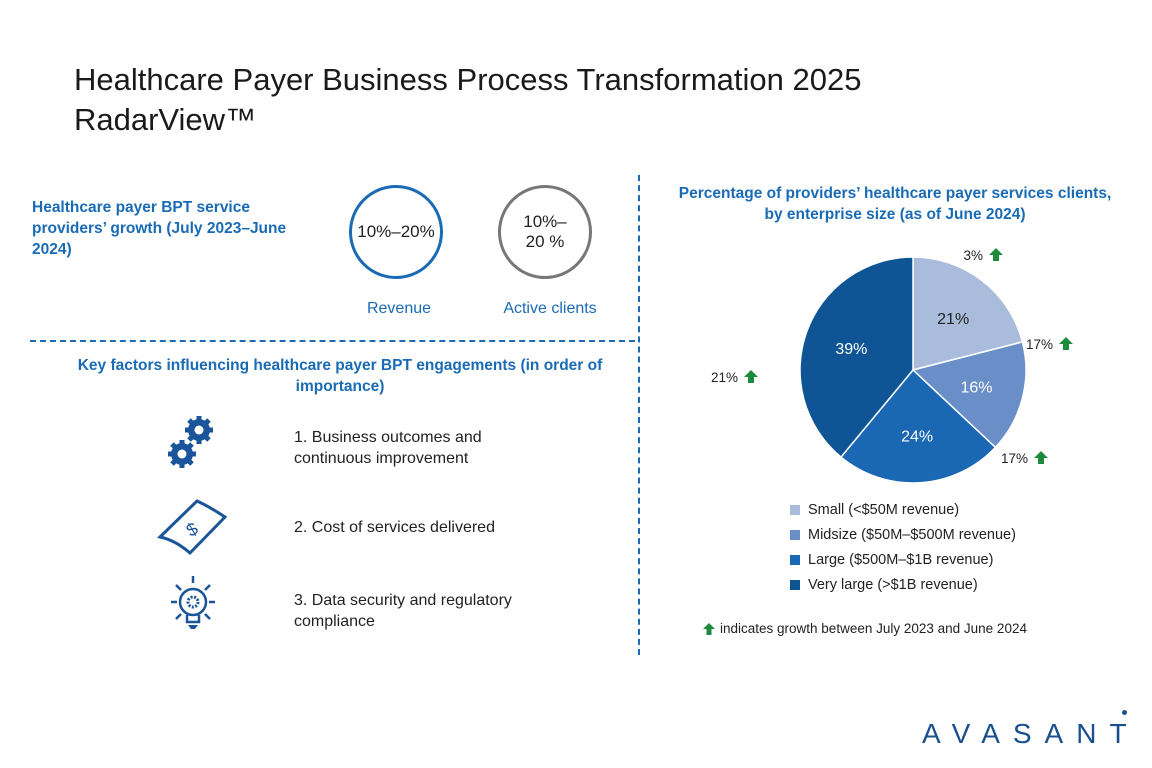 The height and width of the screenshot is (768, 1152). Describe the element at coordinates (193, 602) in the screenshot. I see `lightbulb-gear-icon` at that location.